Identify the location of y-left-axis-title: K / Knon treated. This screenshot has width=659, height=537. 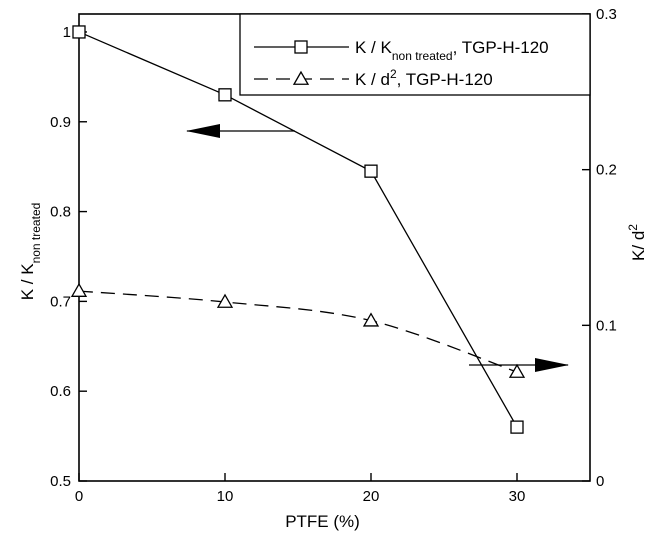
(30, 252).